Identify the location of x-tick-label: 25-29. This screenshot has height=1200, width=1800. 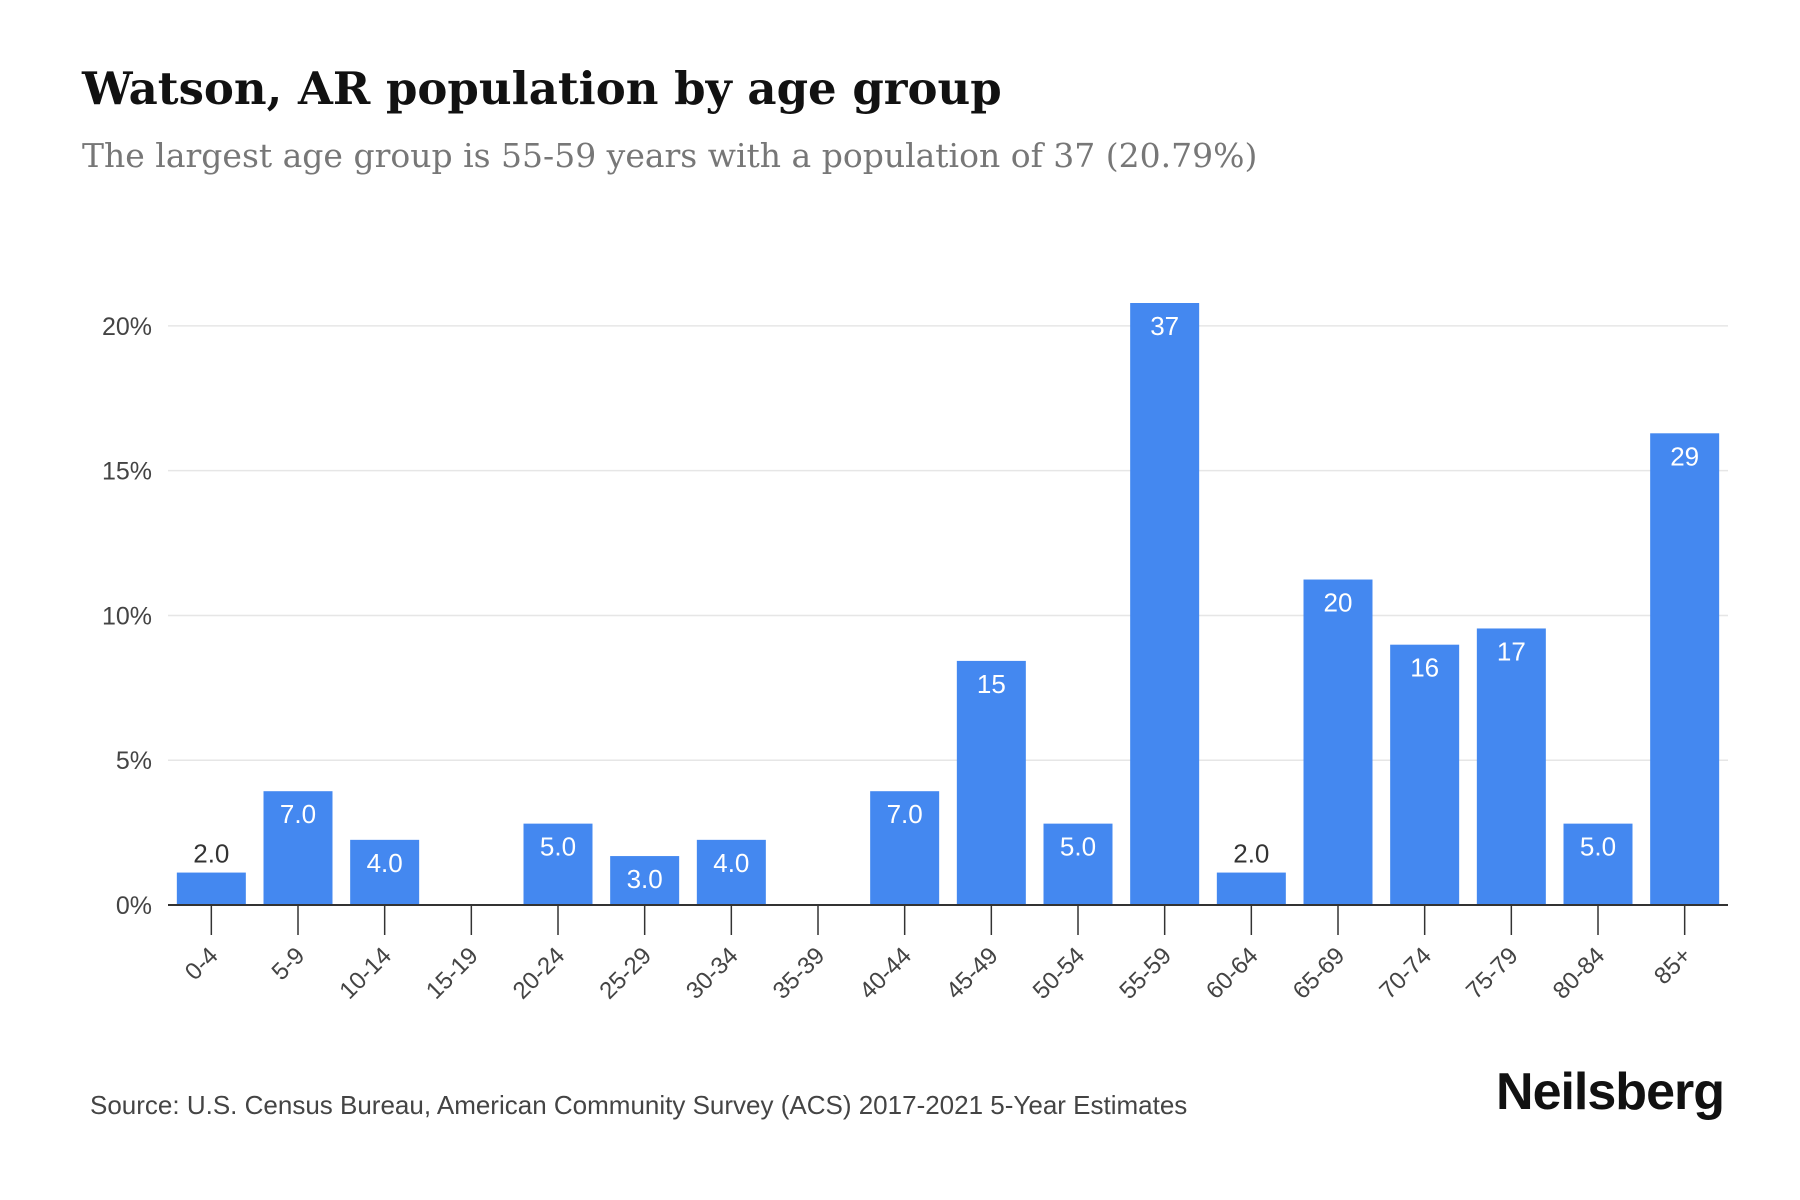
(625, 973).